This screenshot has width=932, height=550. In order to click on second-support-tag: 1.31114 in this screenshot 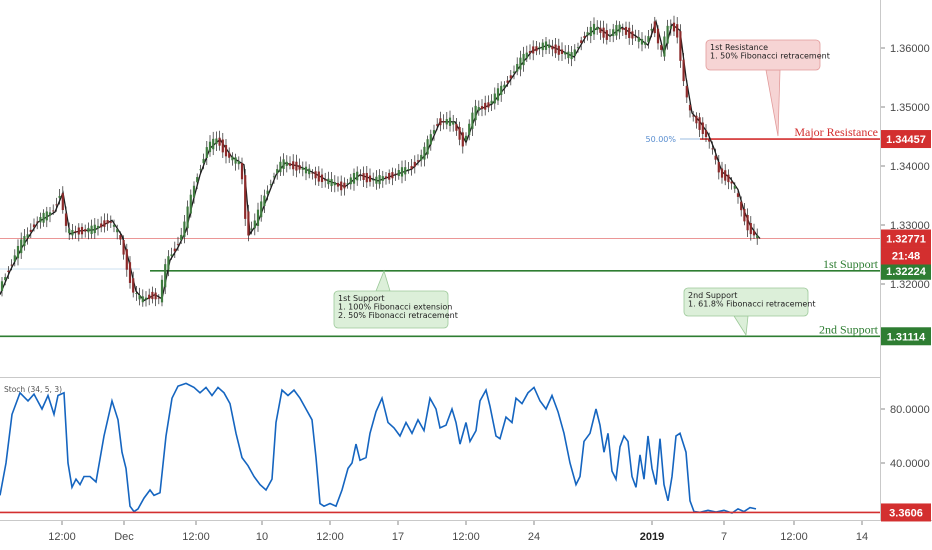, I will do `click(906, 336)`.